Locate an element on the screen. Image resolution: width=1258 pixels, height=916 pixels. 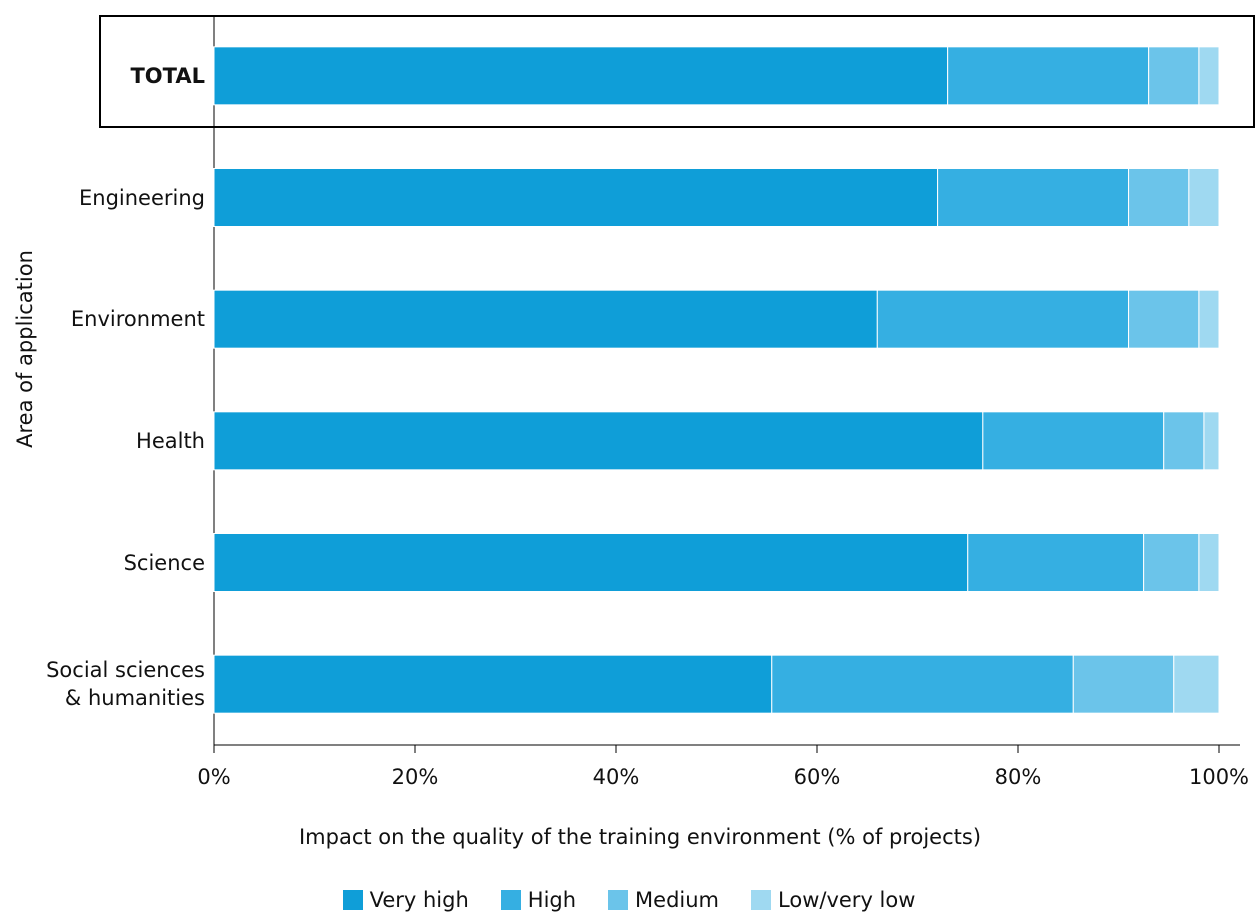
legend-label: Low/very low is located at coordinates (847, 900).